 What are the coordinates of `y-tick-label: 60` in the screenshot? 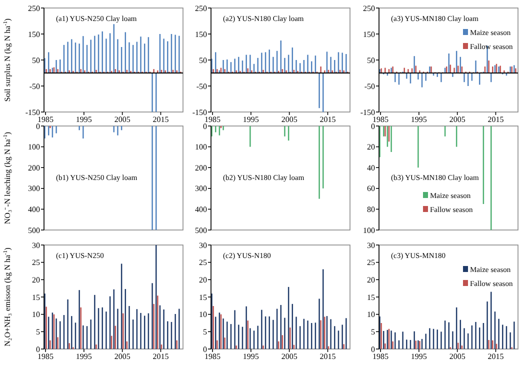 It's located at (371, 189).